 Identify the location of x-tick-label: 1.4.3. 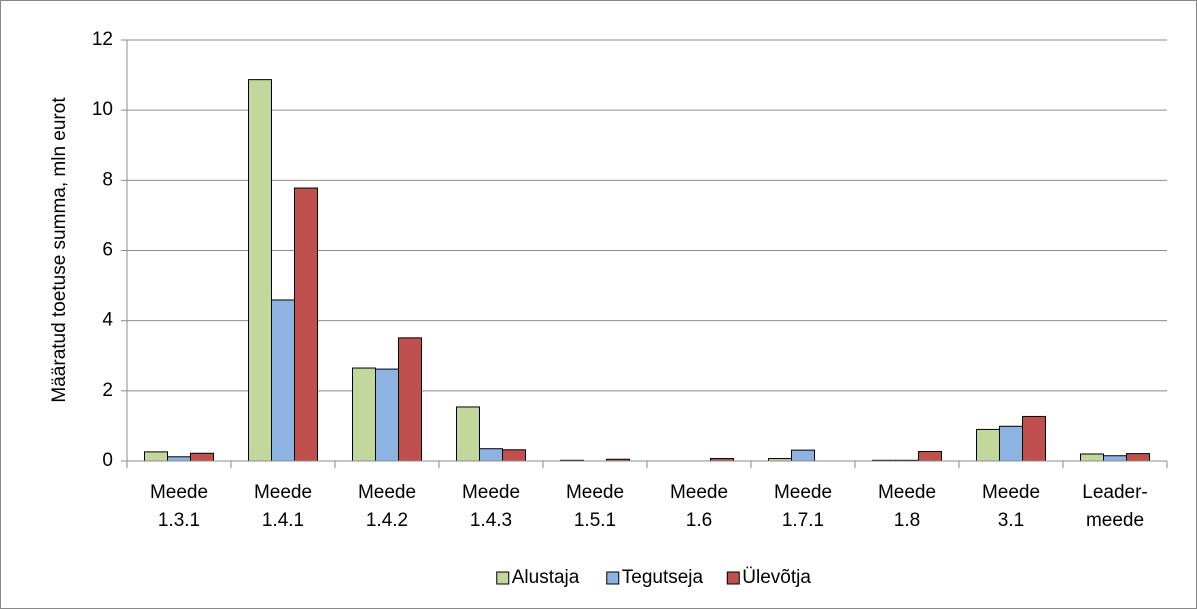
(491, 520).